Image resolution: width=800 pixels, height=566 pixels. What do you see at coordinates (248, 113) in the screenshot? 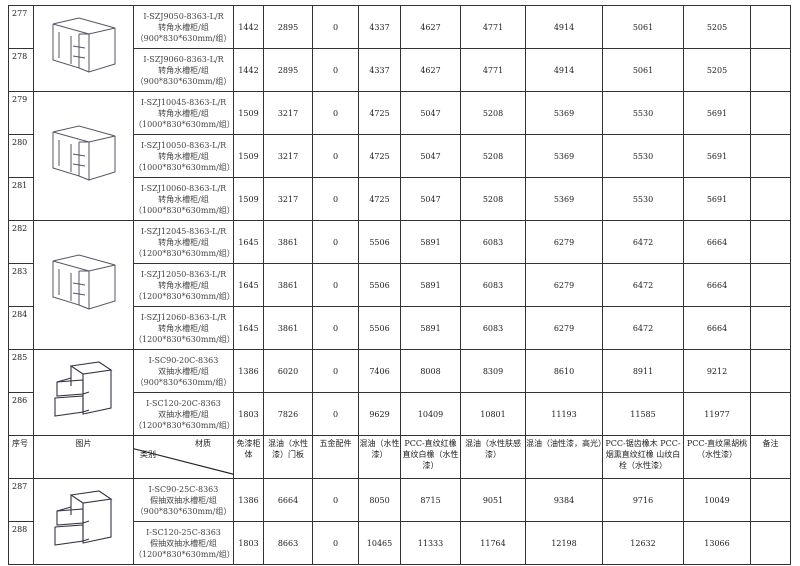
I see `price-cell: 1509` at bounding box center [248, 113].